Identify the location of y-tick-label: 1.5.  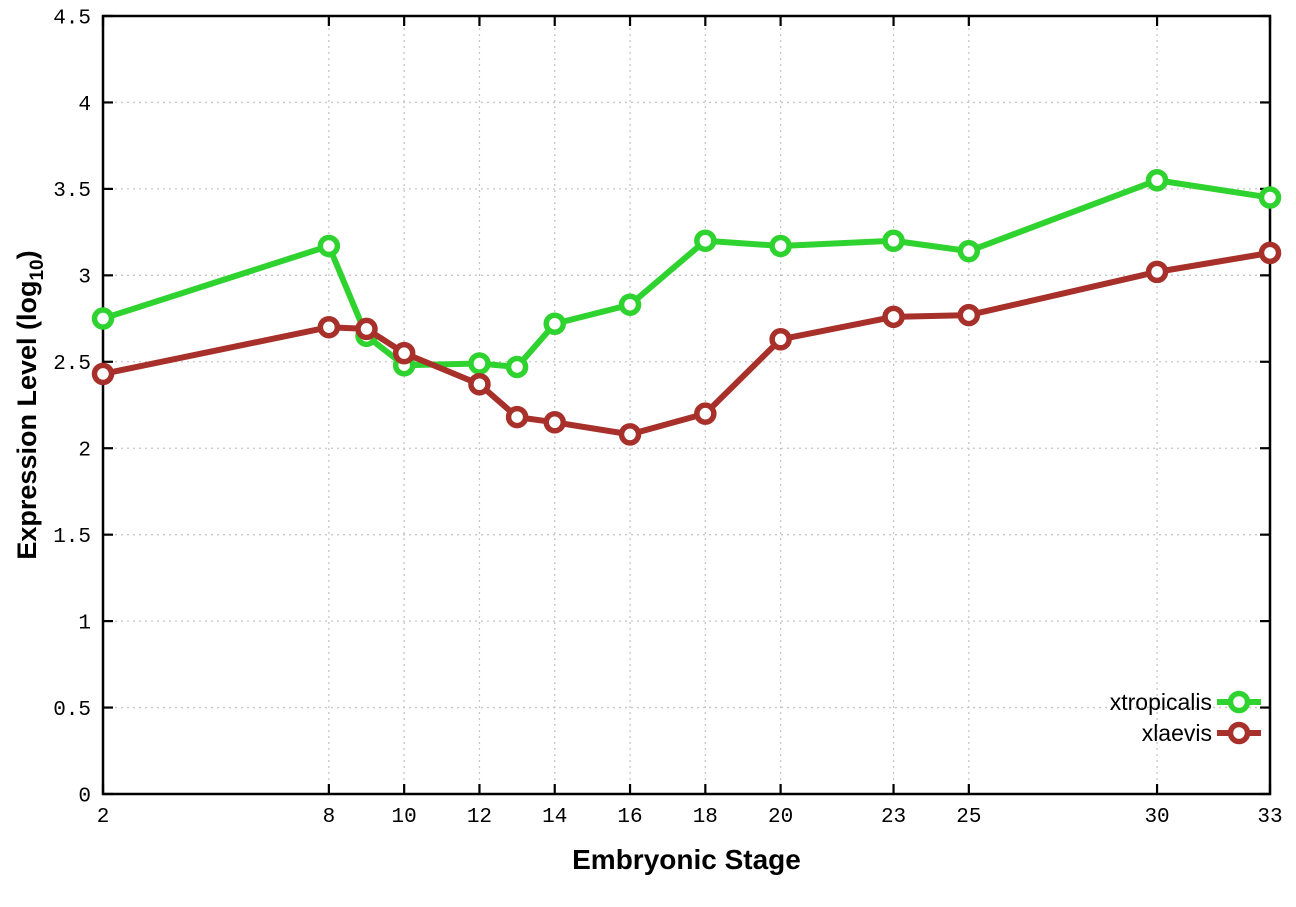
(72, 537).